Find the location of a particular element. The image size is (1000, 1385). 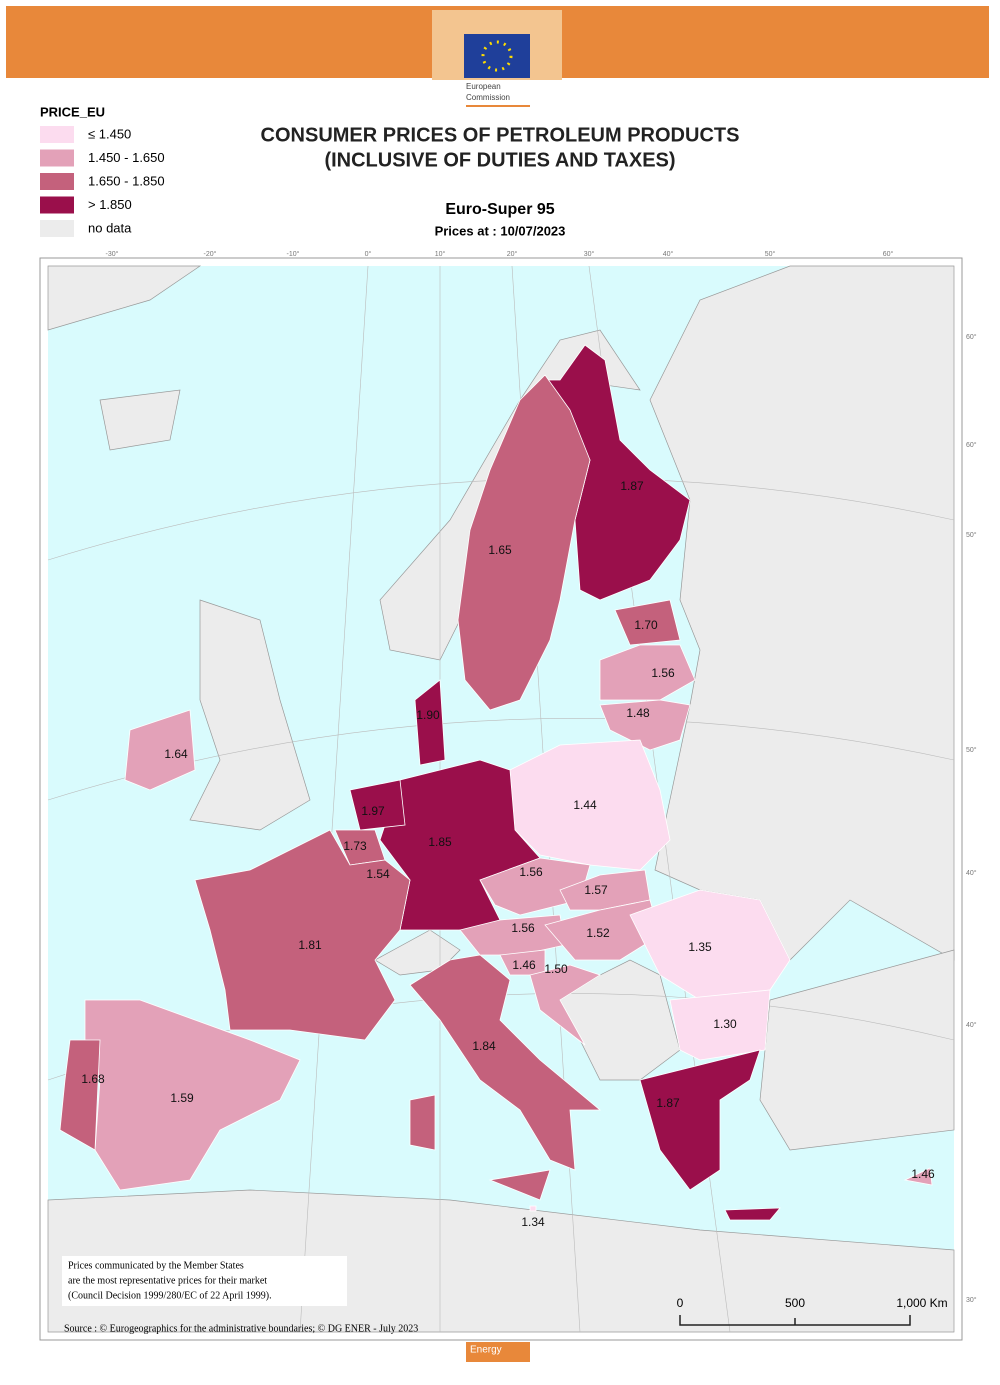

flag-stars is located at coordinates (497, 56).